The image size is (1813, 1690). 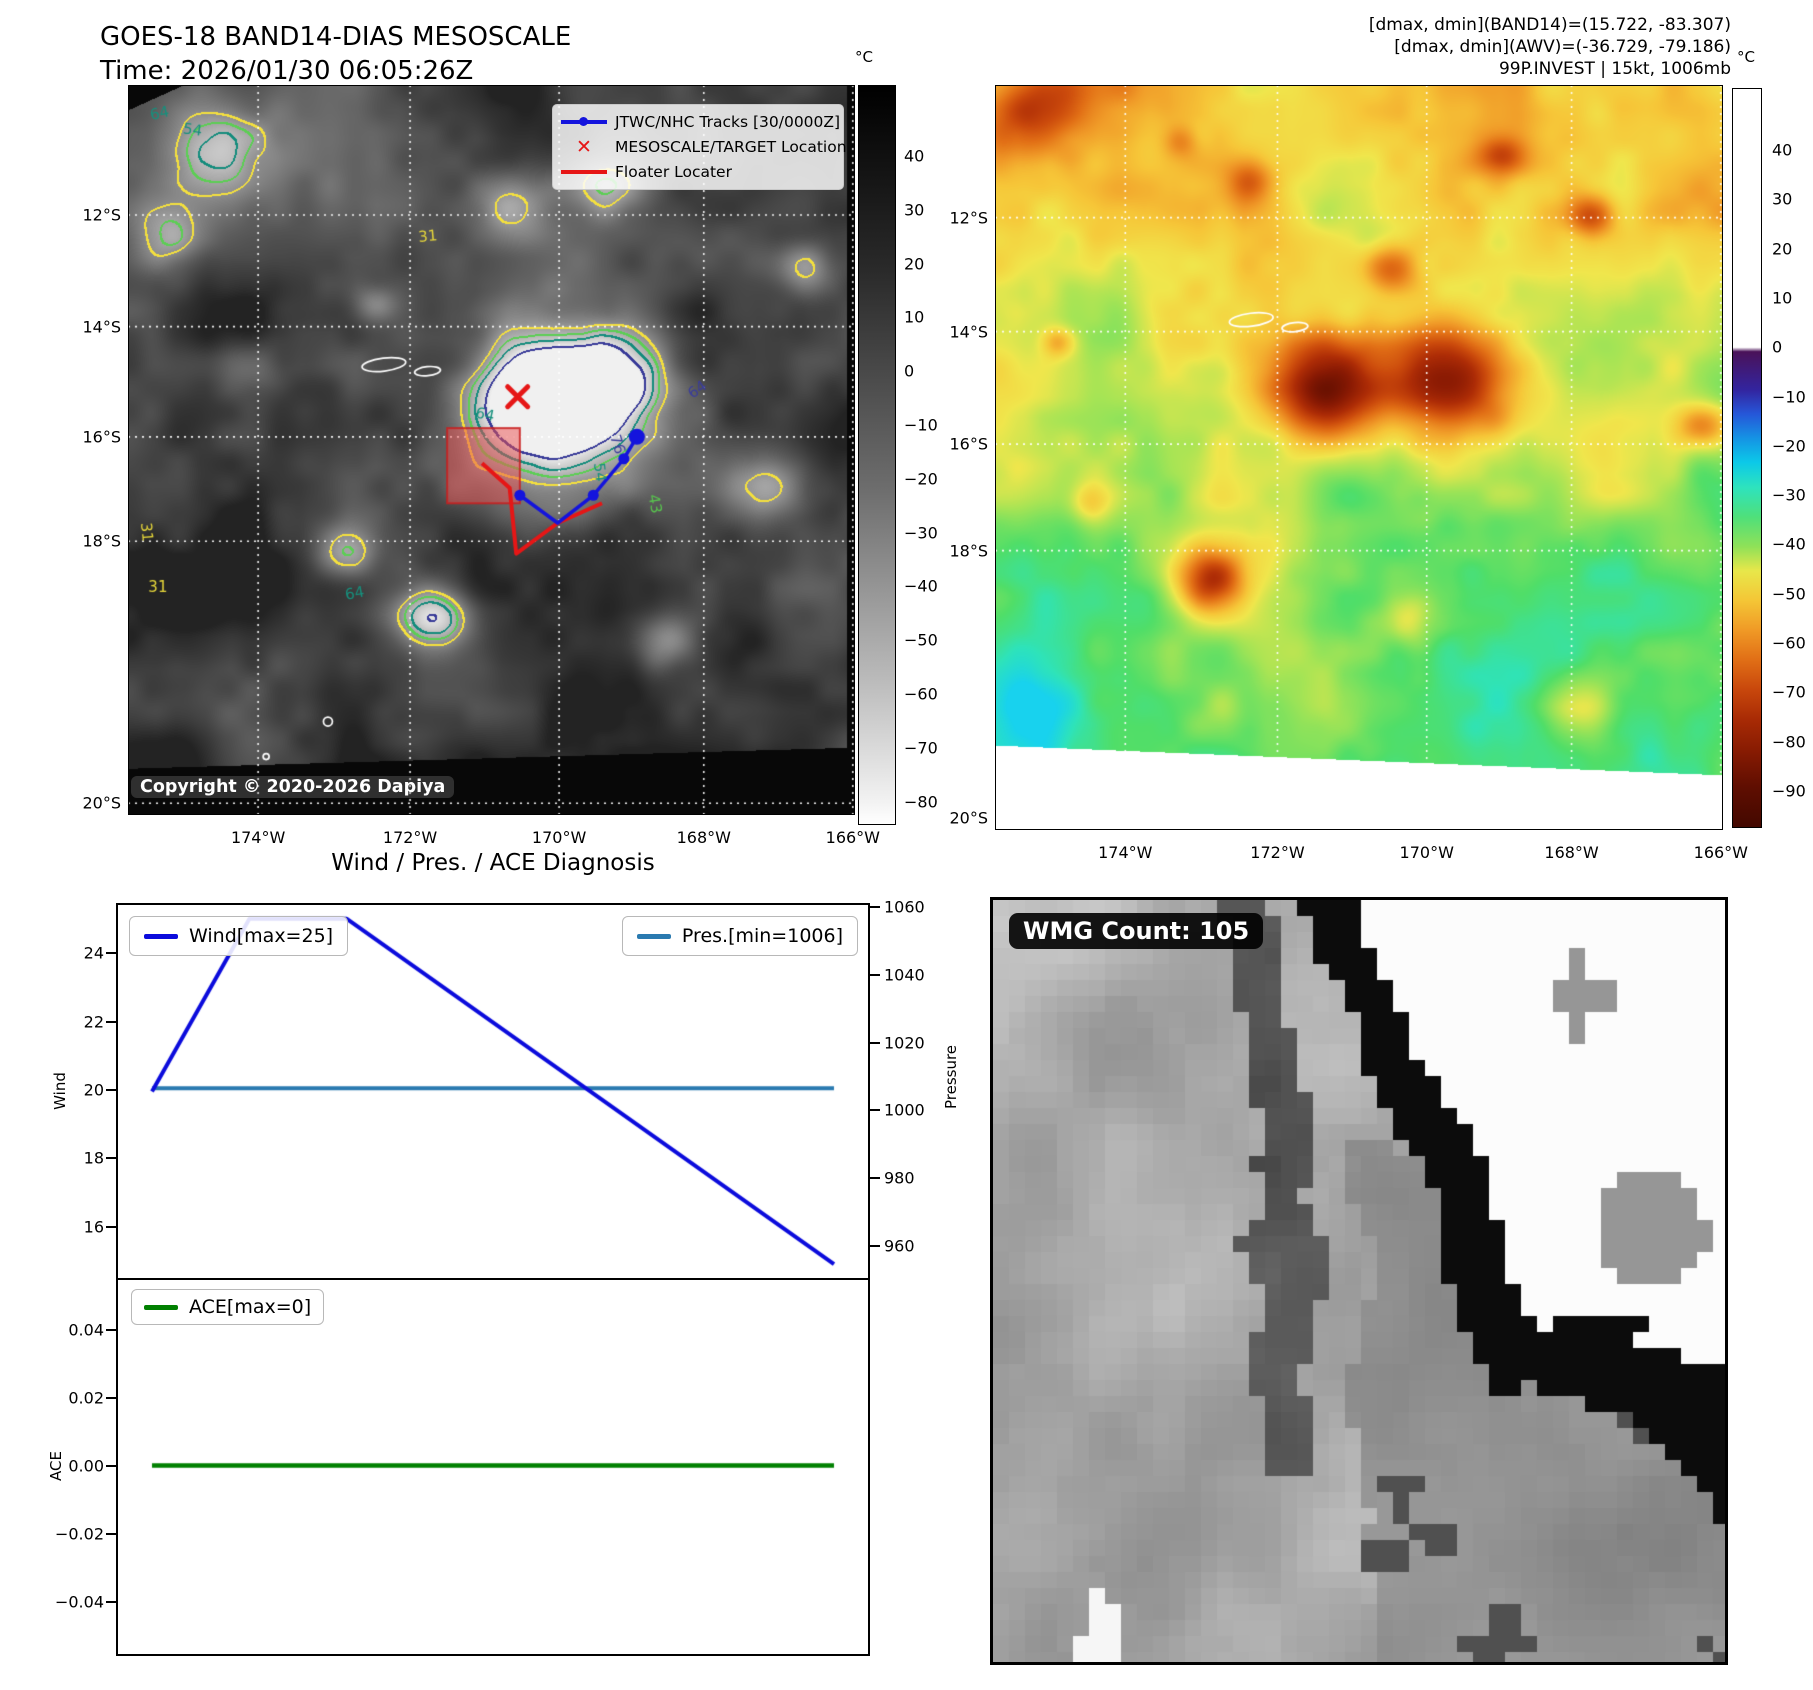 I want to click on map-title: GOES-18 BAND14-DIAS MESOSCALE, so click(x=336, y=37).